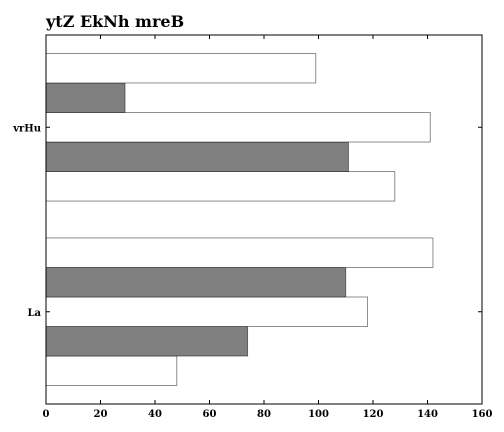  Describe the element at coordinates (373, 414) in the screenshot. I see `x-tick-label: 120` at that location.